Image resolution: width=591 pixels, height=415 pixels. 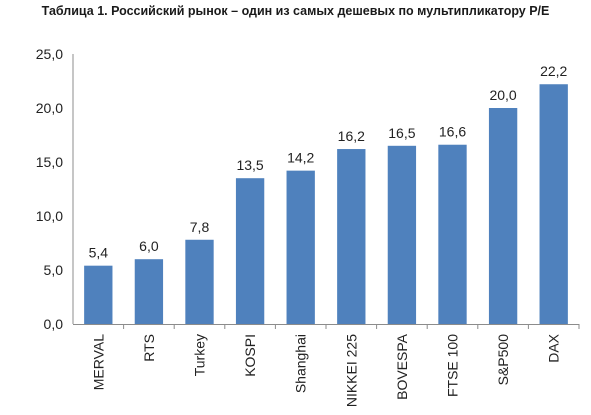 I want to click on y-tick-label: 25,0, so click(x=49, y=54).